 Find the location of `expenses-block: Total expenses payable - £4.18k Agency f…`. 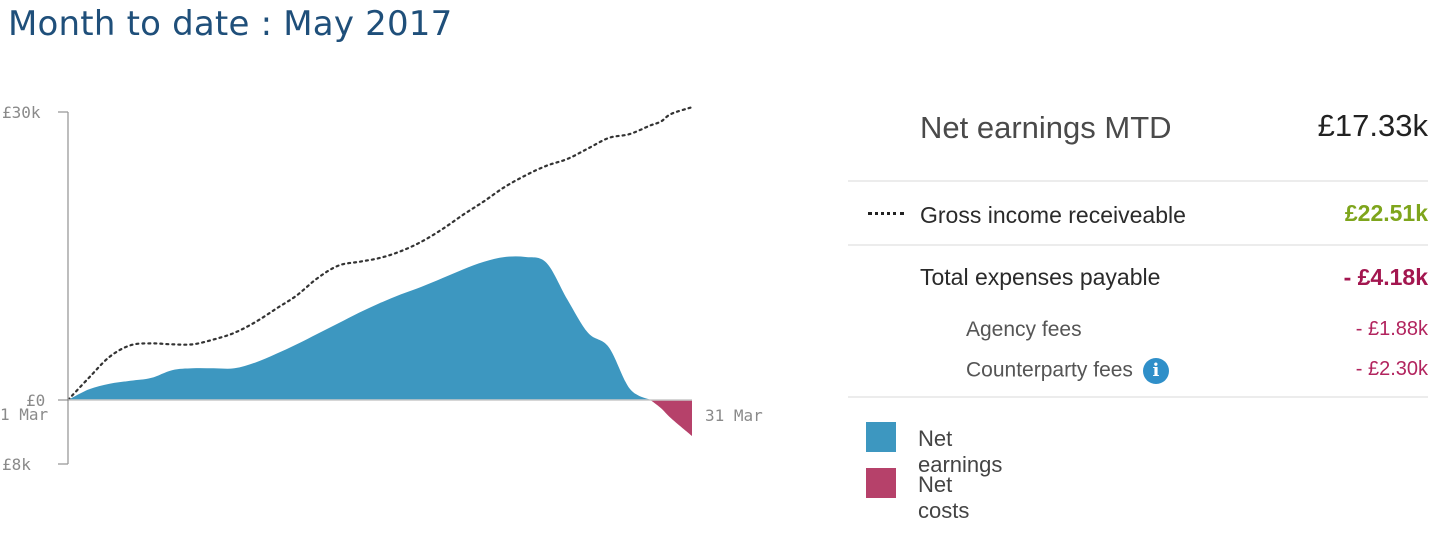

expenses-block: Total expenses payable - £4.18k Agency f… is located at coordinates (1138, 322).